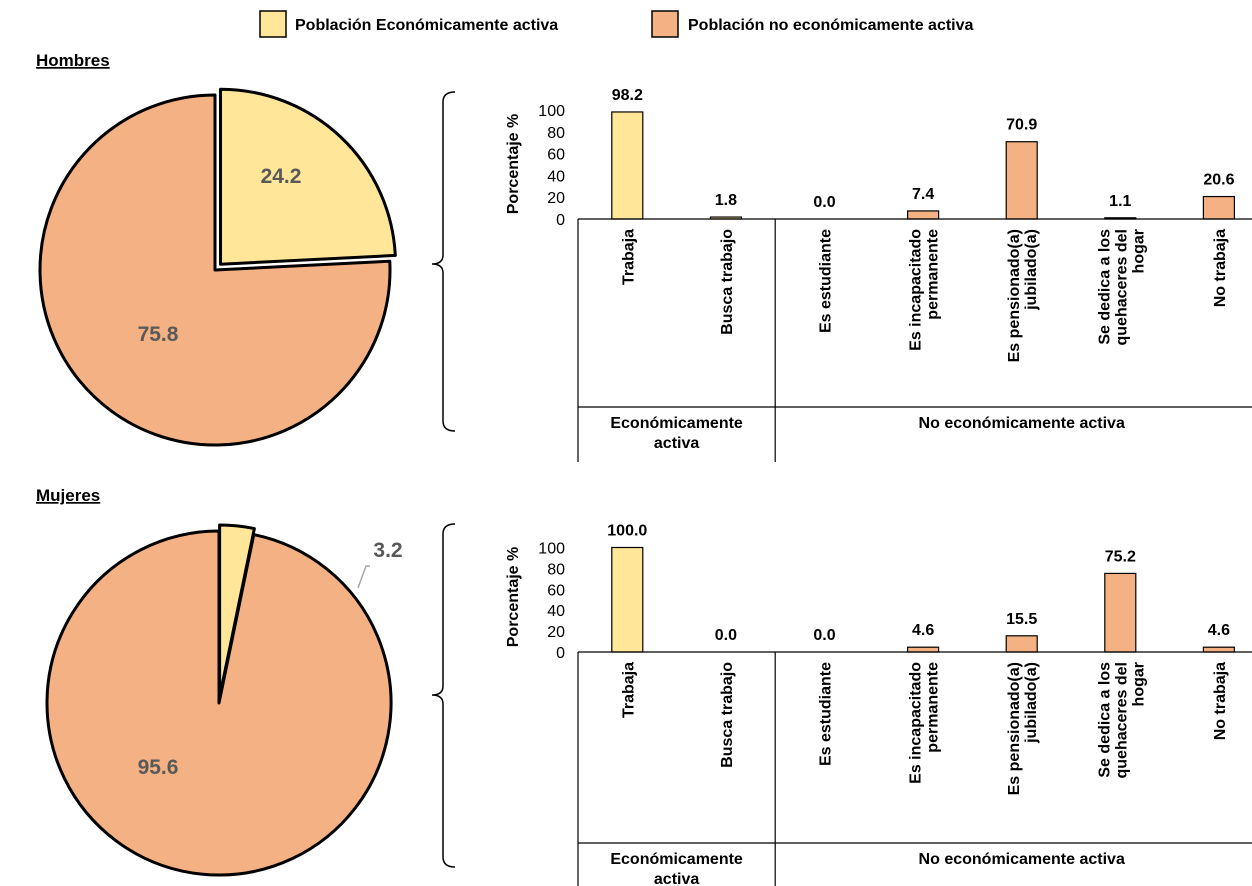 The image size is (1252, 886). What do you see at coordinates (1120, 556) in the screenshot?
I see `bar-value-label: 75.2` at bounding box center [1120, 556].